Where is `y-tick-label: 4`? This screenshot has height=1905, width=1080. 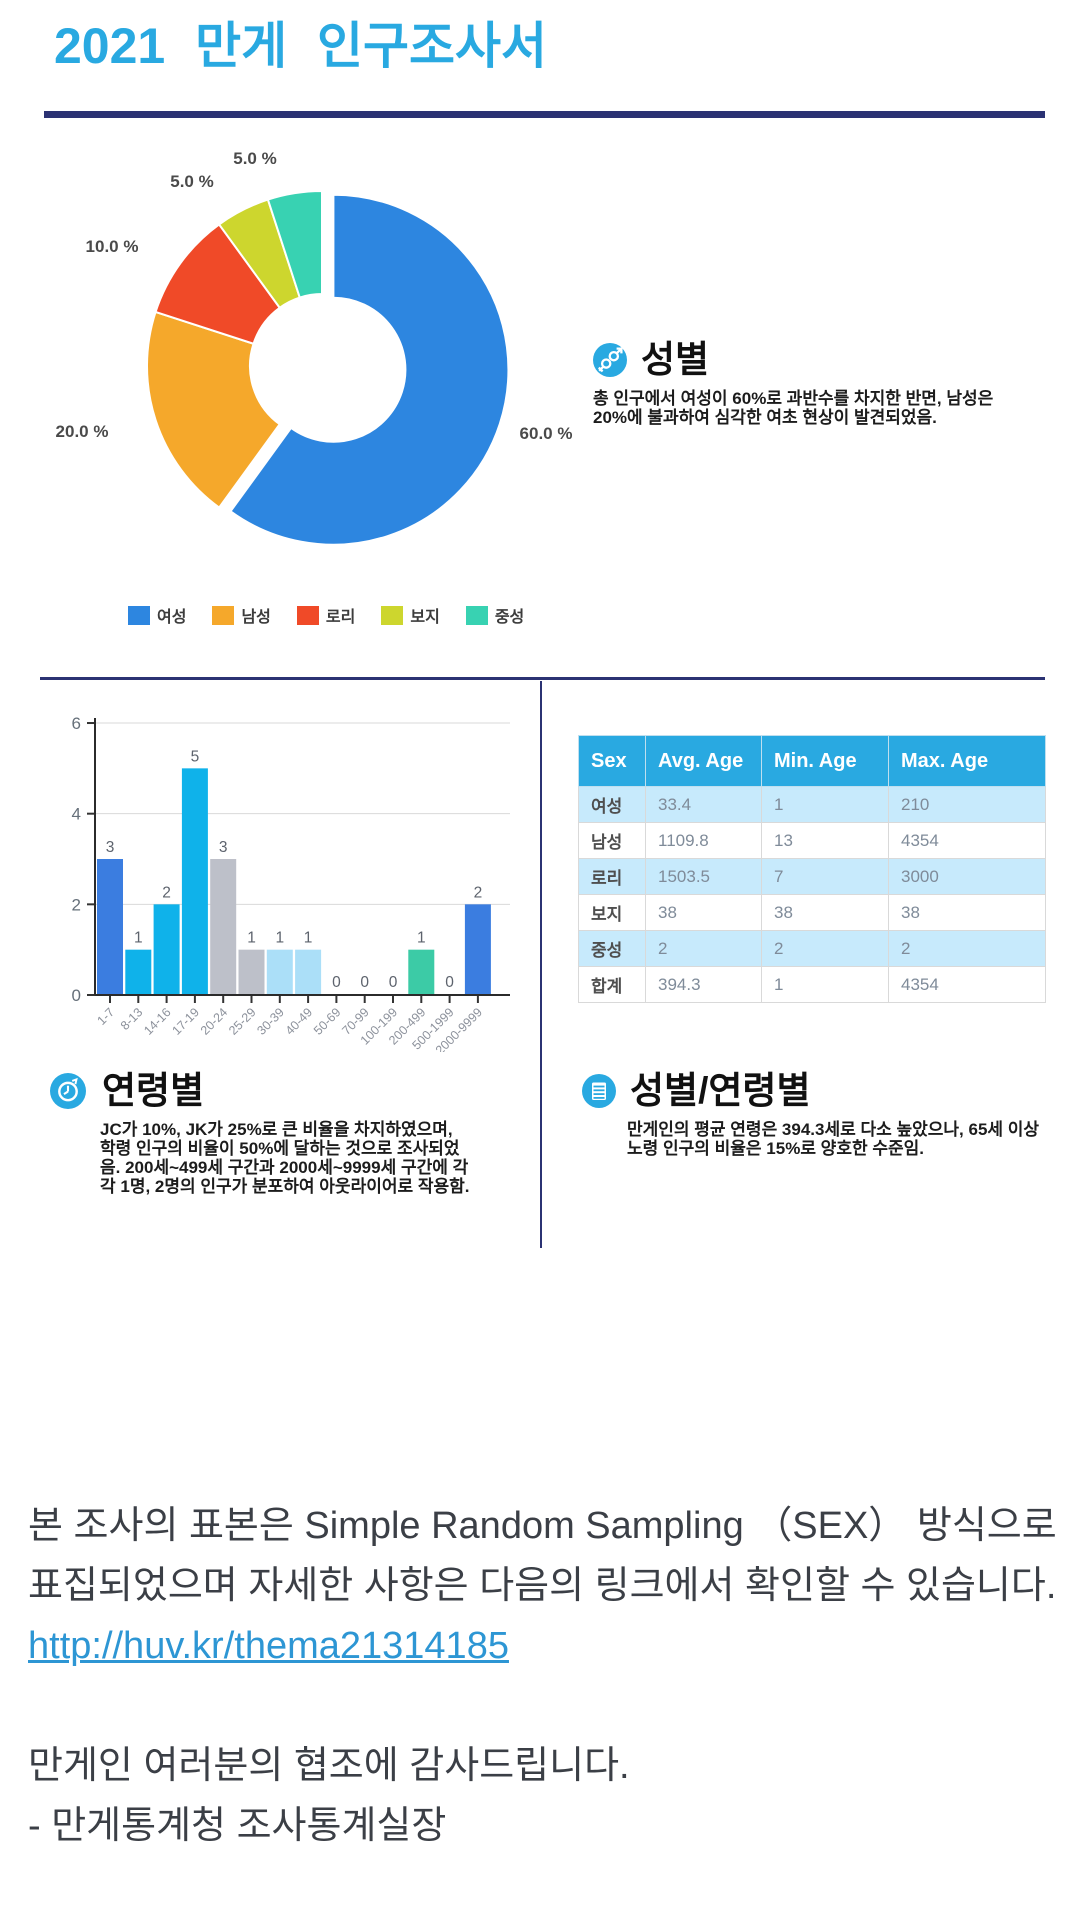 y-tick-label: 4 is located at coordinates (76, 814).